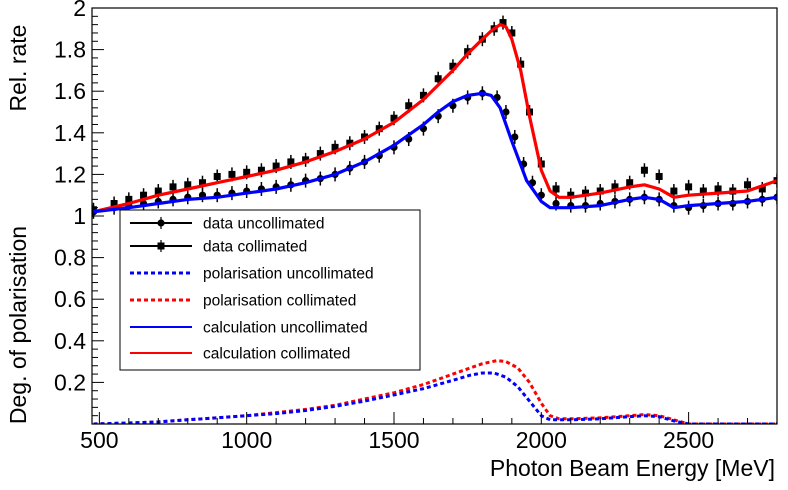 This screenshot has height=490, width=788. I want to click on legend-entry-polarisation-uncollimated: polarisation uncollimated, so click(252, 274).